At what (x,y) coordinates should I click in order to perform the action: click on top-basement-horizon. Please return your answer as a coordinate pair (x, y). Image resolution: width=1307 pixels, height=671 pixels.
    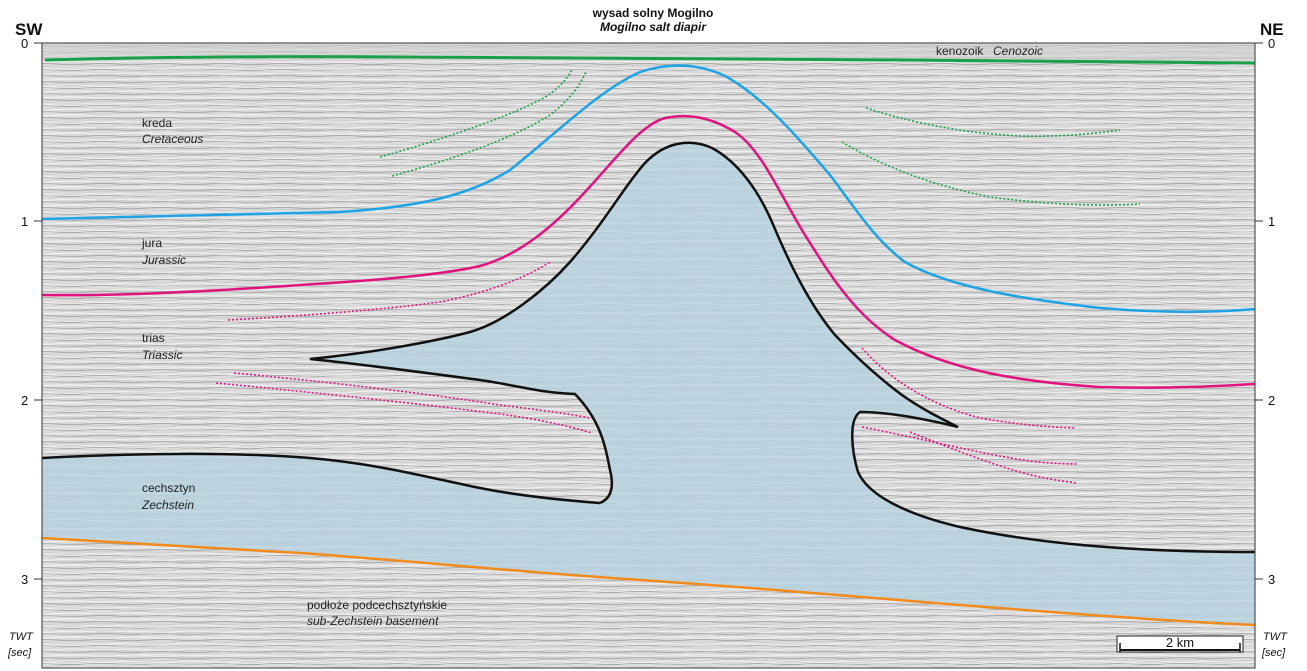
    Looking at the image, I should click on (648, 581).